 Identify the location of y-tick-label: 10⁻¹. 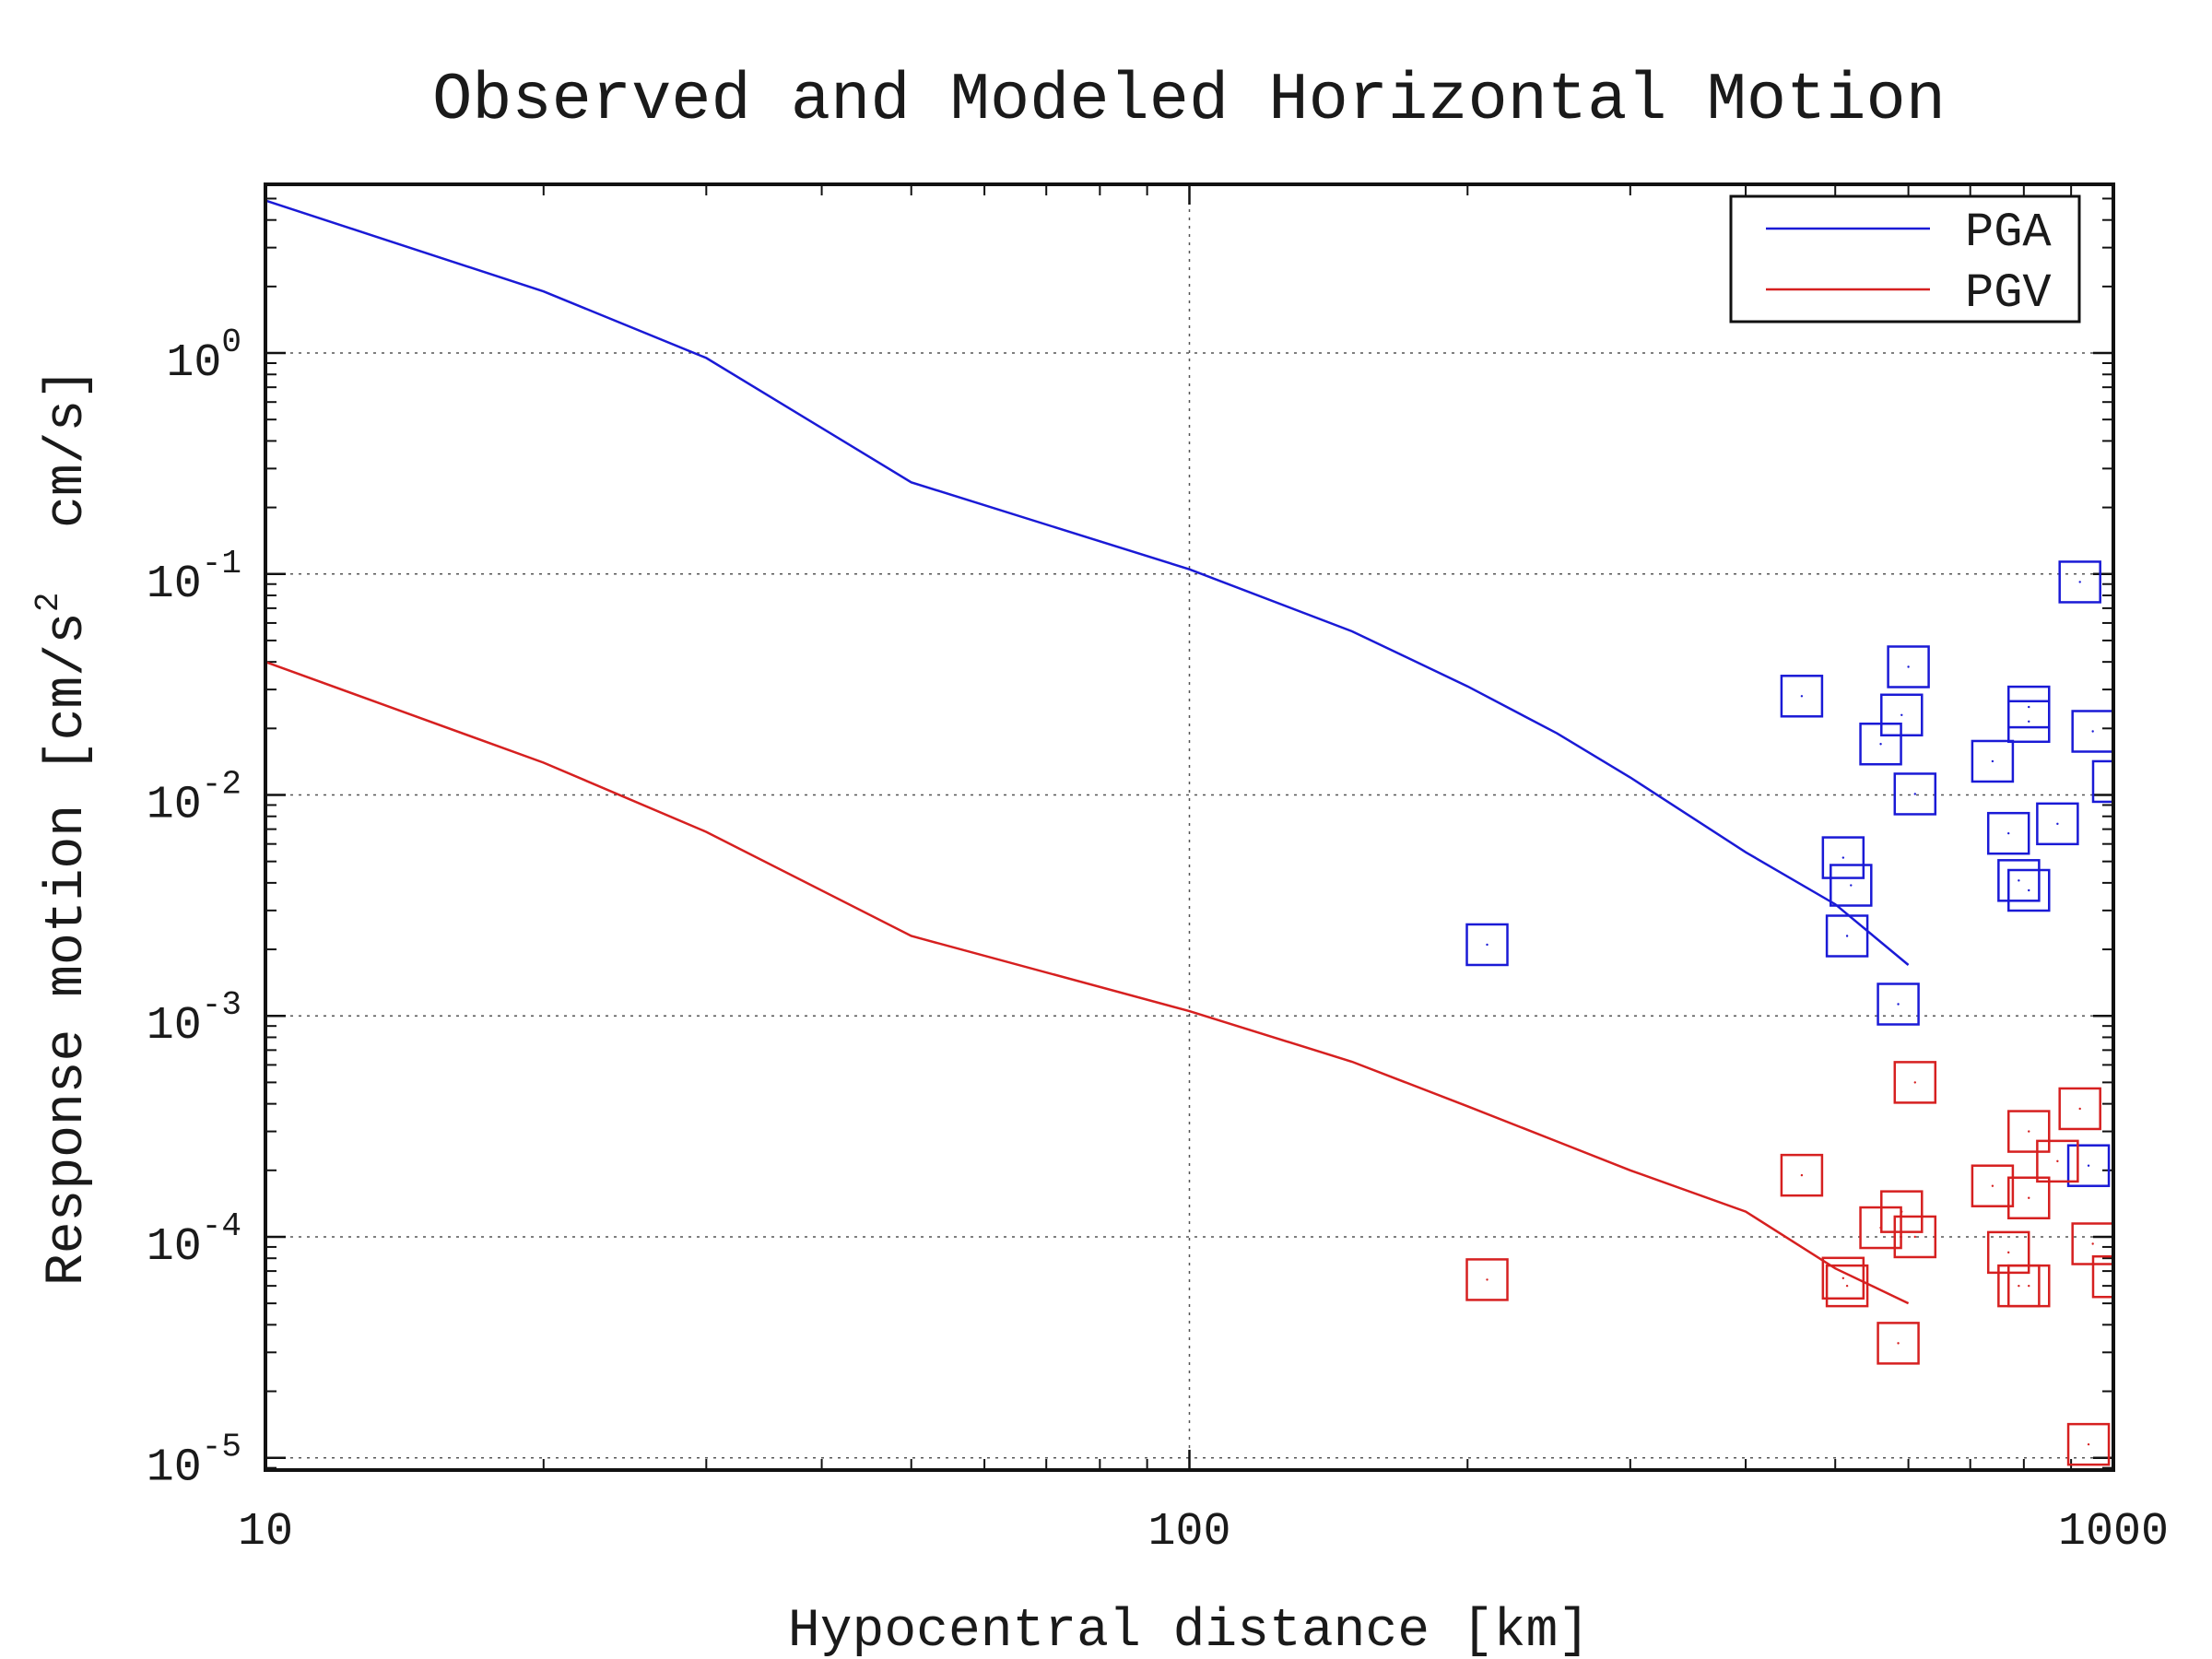
(194, 578).